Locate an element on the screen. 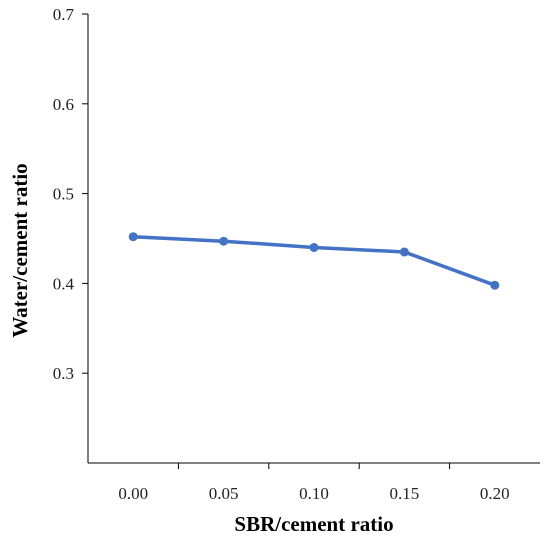 The height and width of the screenshot is (542, 550). y-tick-label: 0.7 is located at coordinates (64, 14).